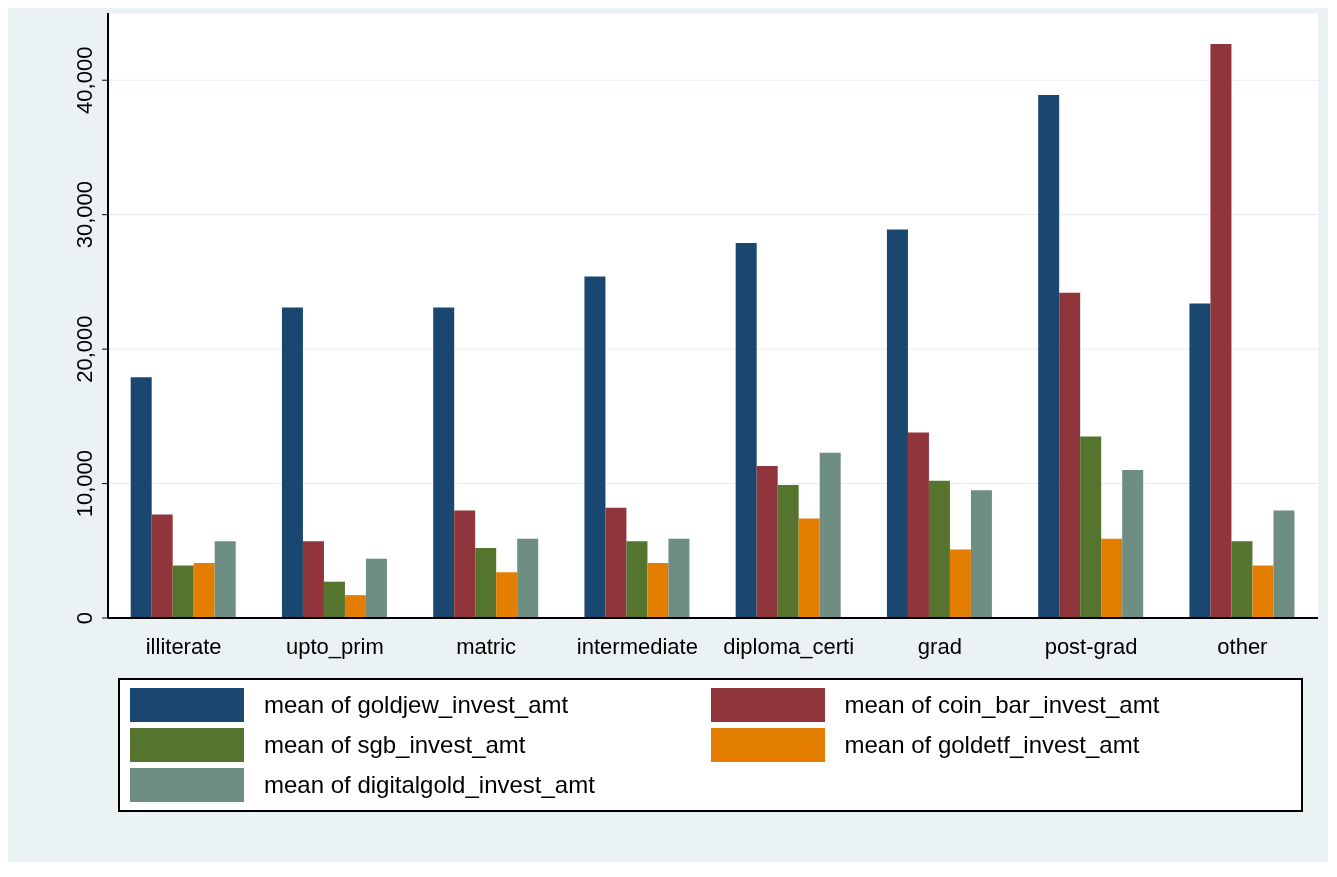 This screenshot has width=1337, height=877. What do you see at coordinates (395, 745) in the screenshot?
I see `legend-label: mean of sgb_invest_amt` at bounding box center [395, 745].